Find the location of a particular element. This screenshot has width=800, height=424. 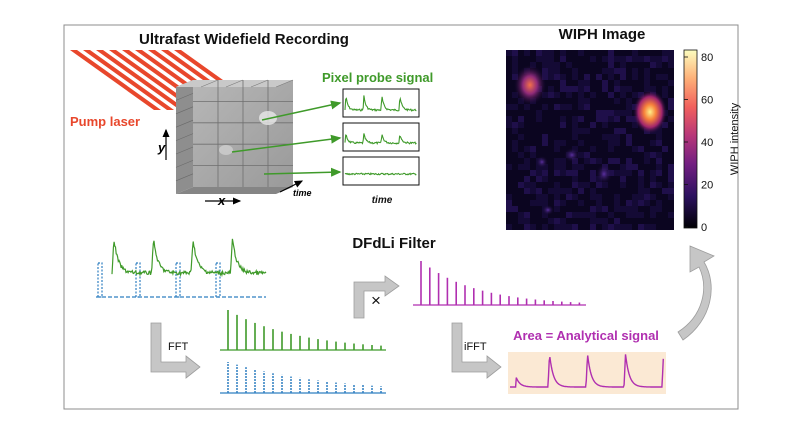

filter-comb-tooth is located at coordinates (178, 280).